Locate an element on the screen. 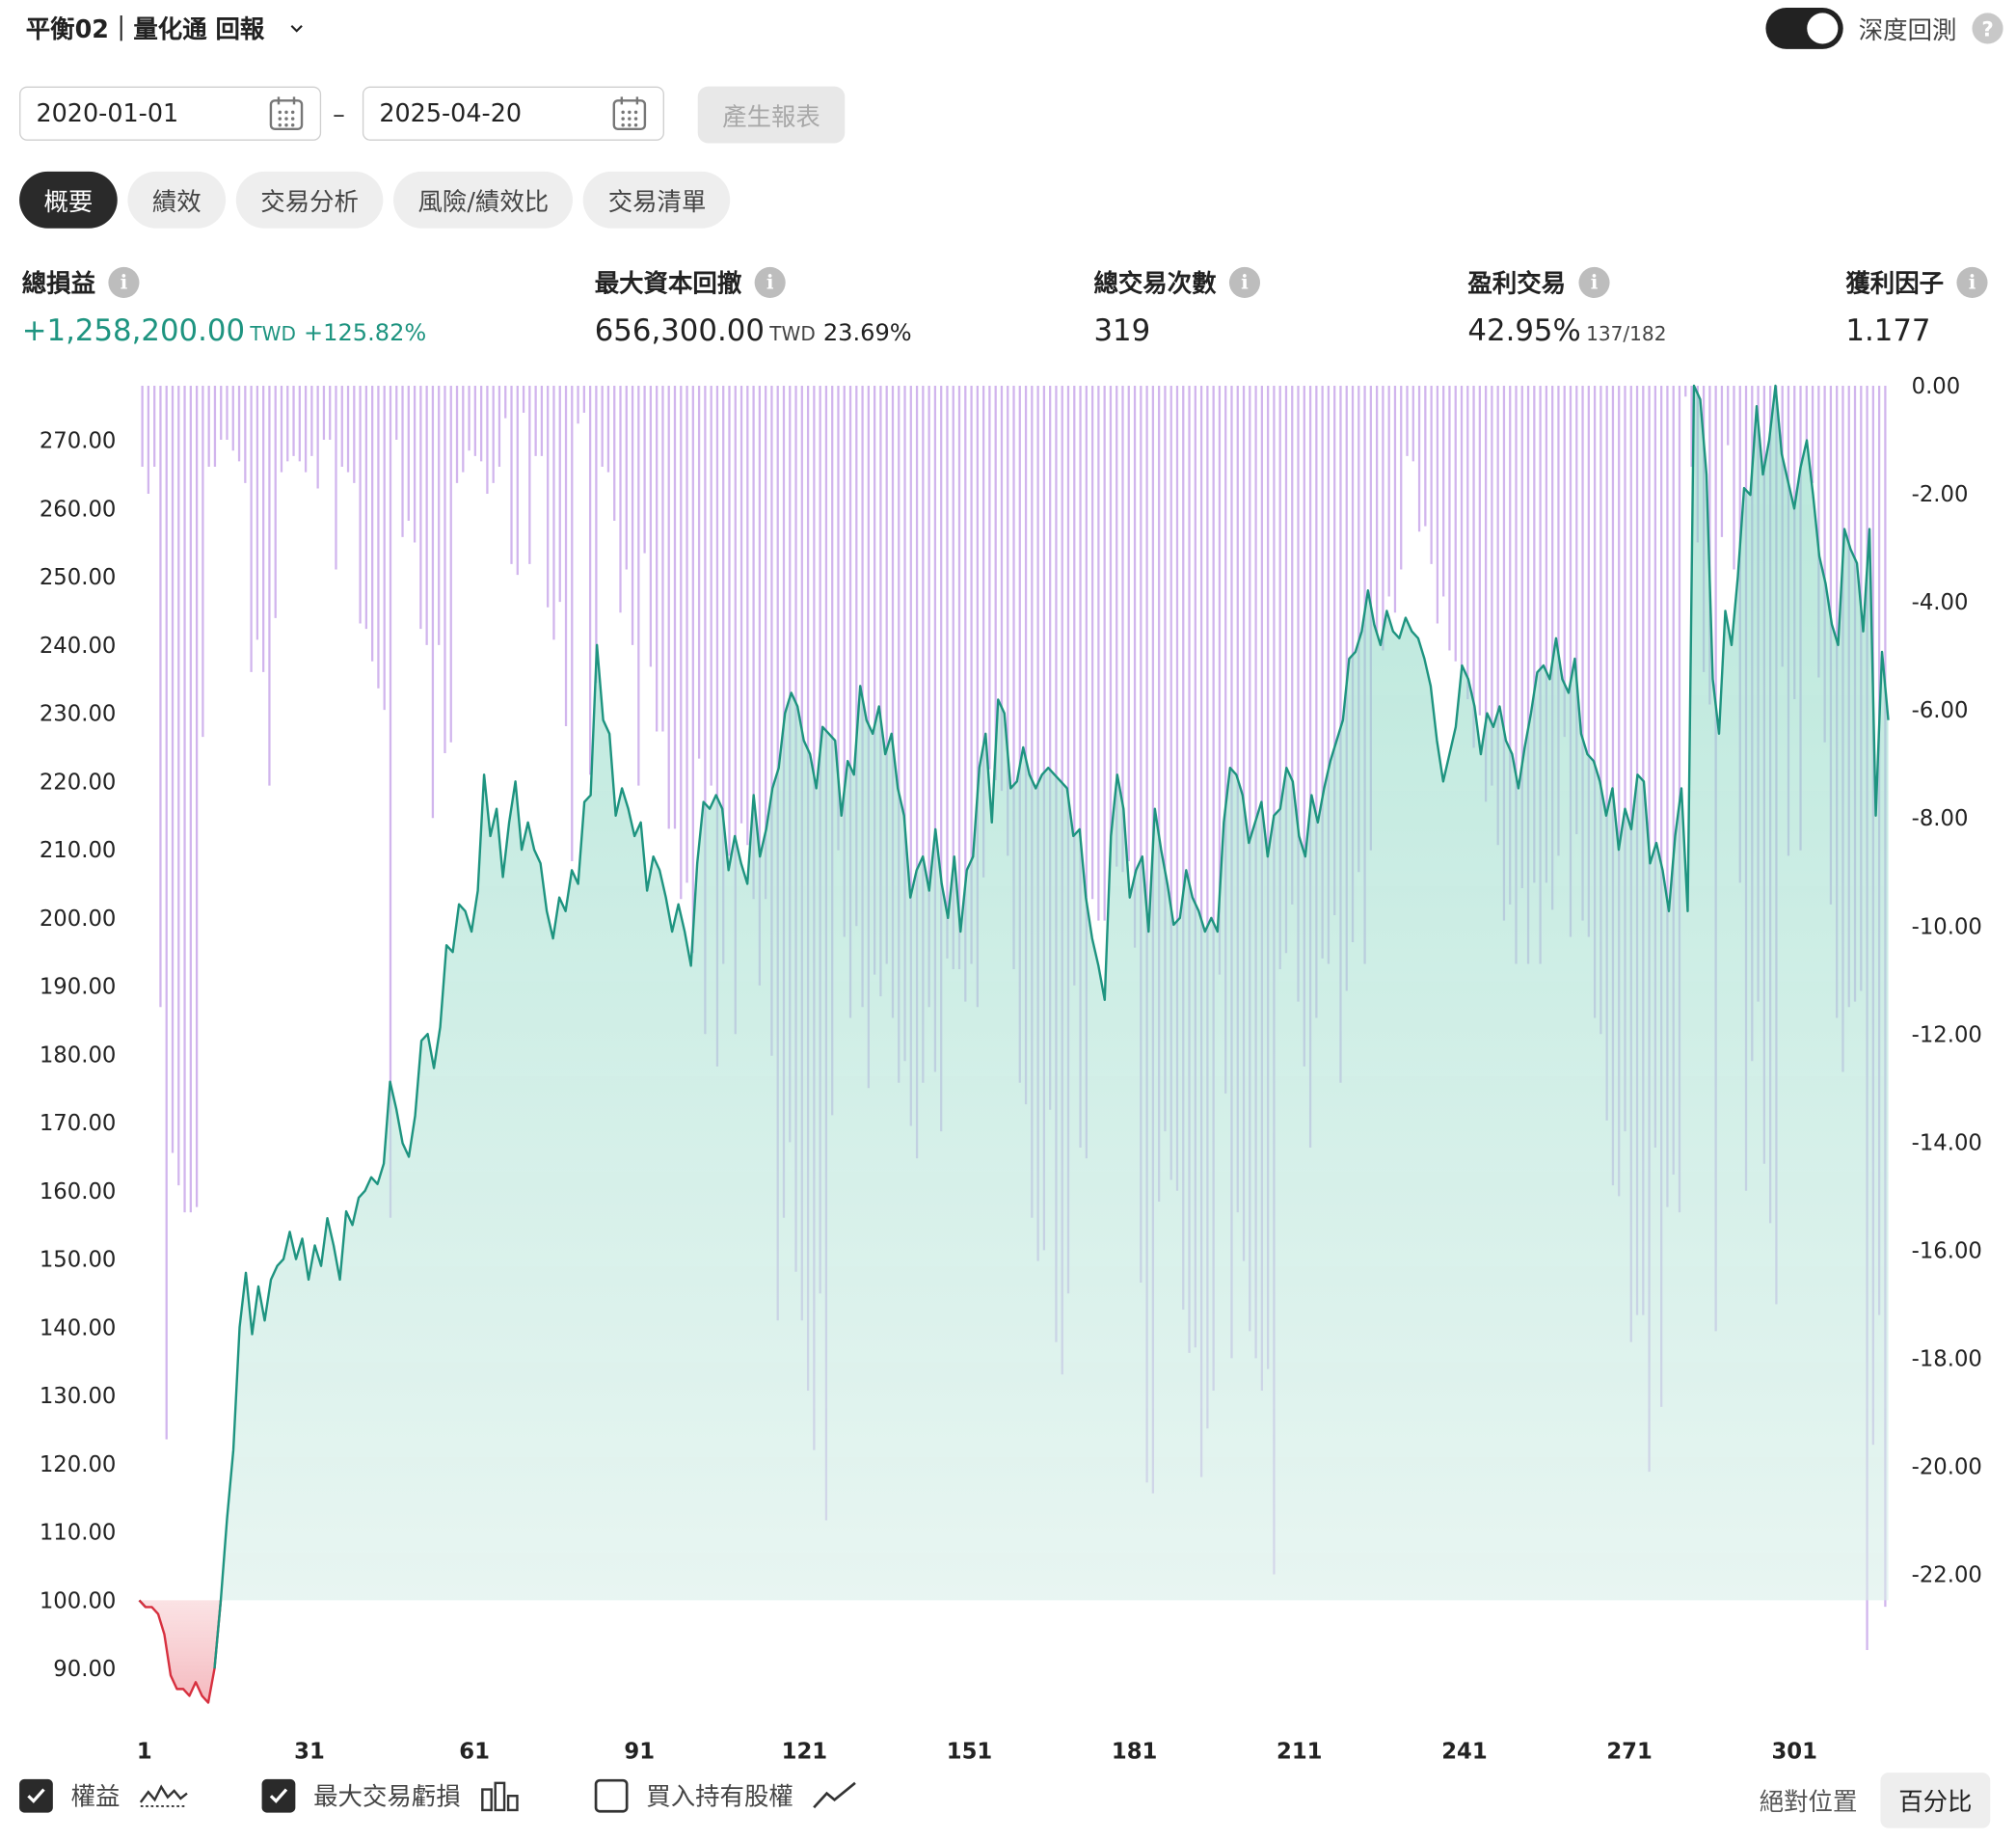 The image size is (2016, 1841). deep-backtest: 深度回測 ? is located at coordinates (1884, 28).